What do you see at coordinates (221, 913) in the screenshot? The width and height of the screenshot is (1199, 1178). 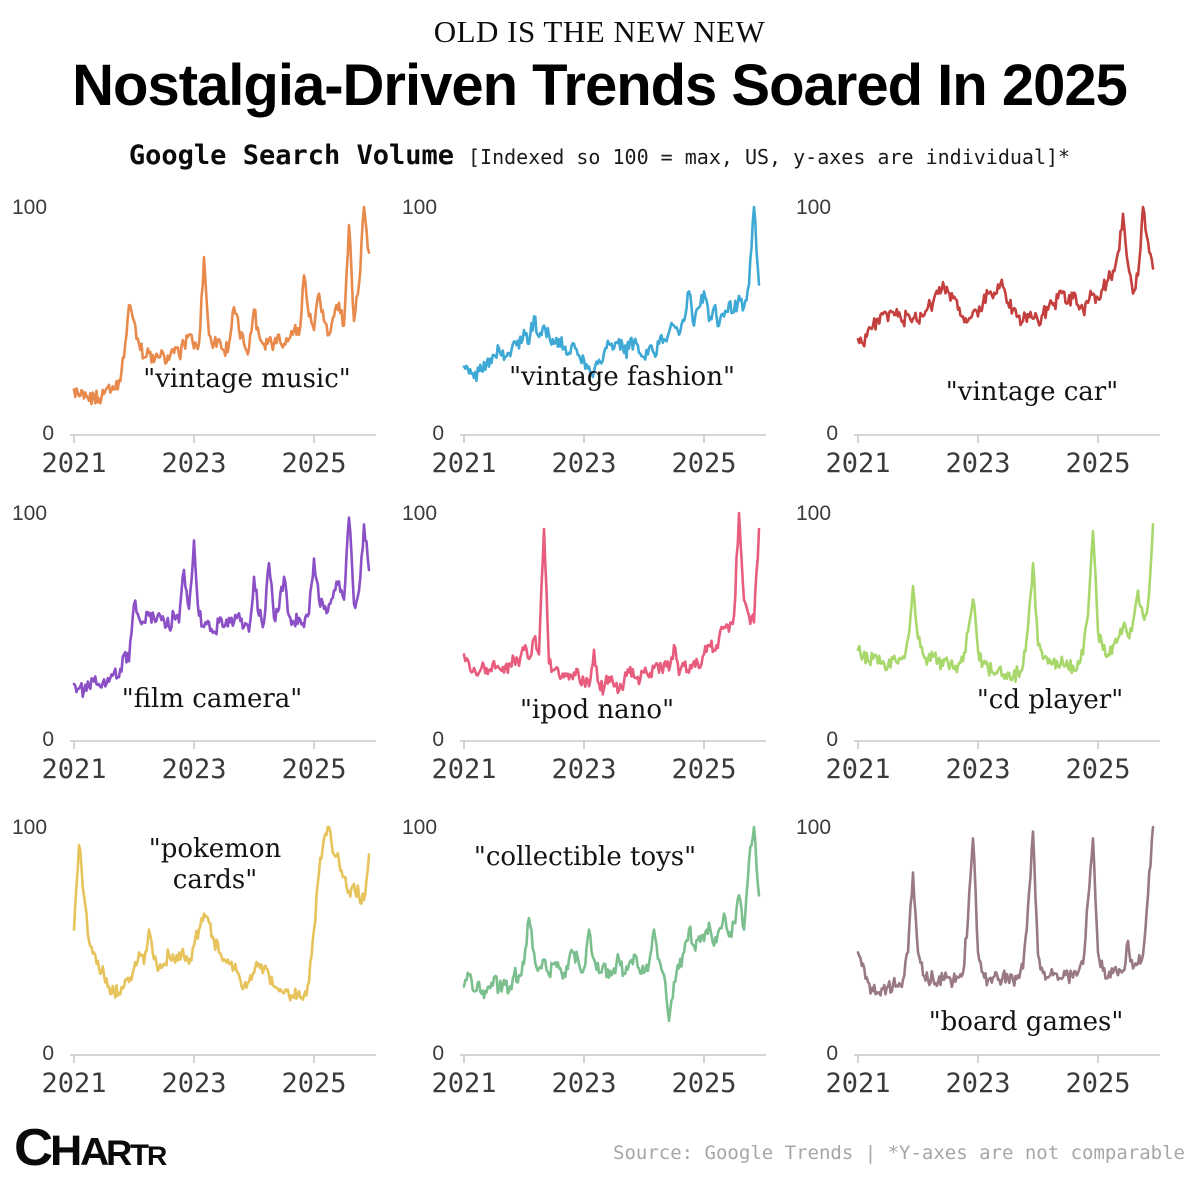 I see `trend-line-pokemon-cards` at bounding box center [221, 913].